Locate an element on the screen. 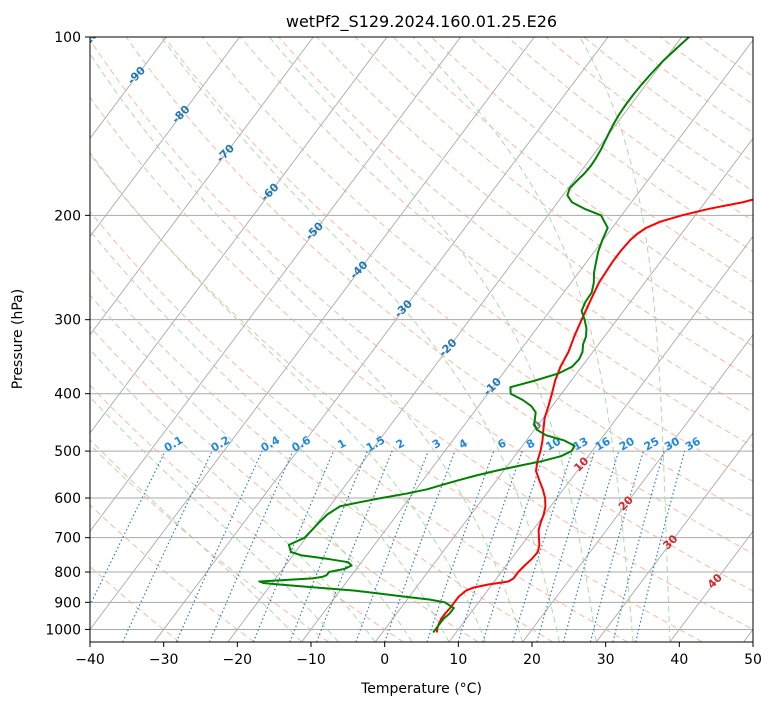  y-tick-label: 400 is located at coordinates (67, 395).